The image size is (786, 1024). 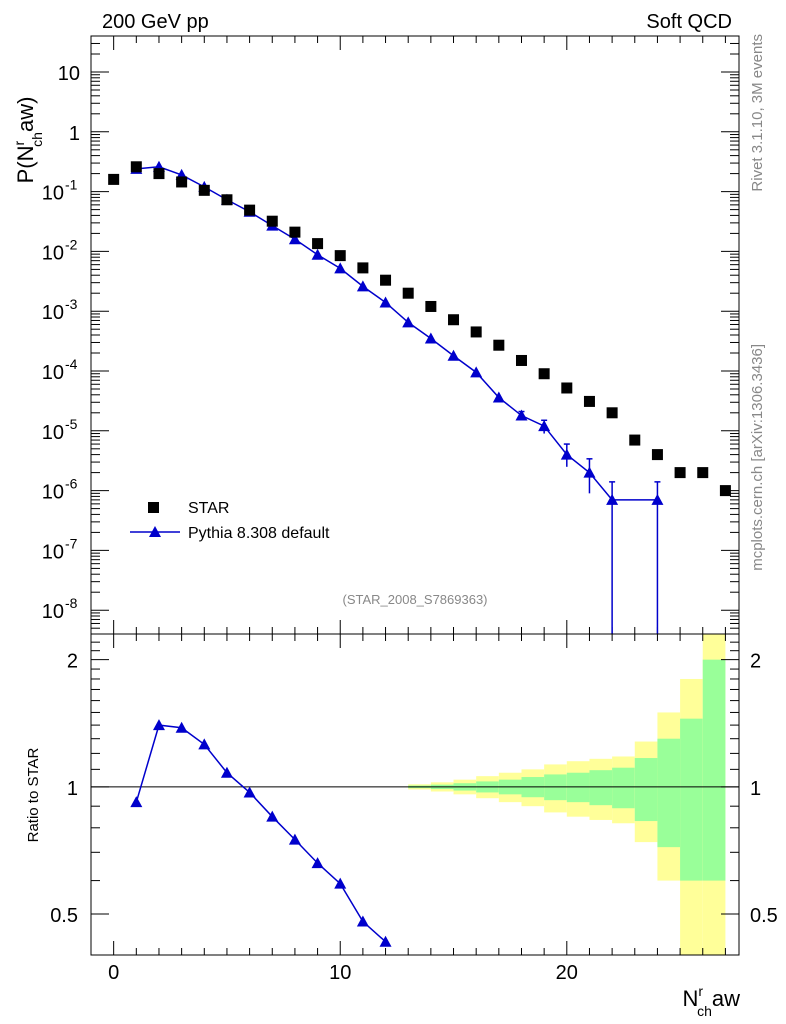 What do you see at coordinates (28, 140) in the screenshot?
I see `main-y-axis-label: P(Nr chaw)` at bounding box center [28, 140].